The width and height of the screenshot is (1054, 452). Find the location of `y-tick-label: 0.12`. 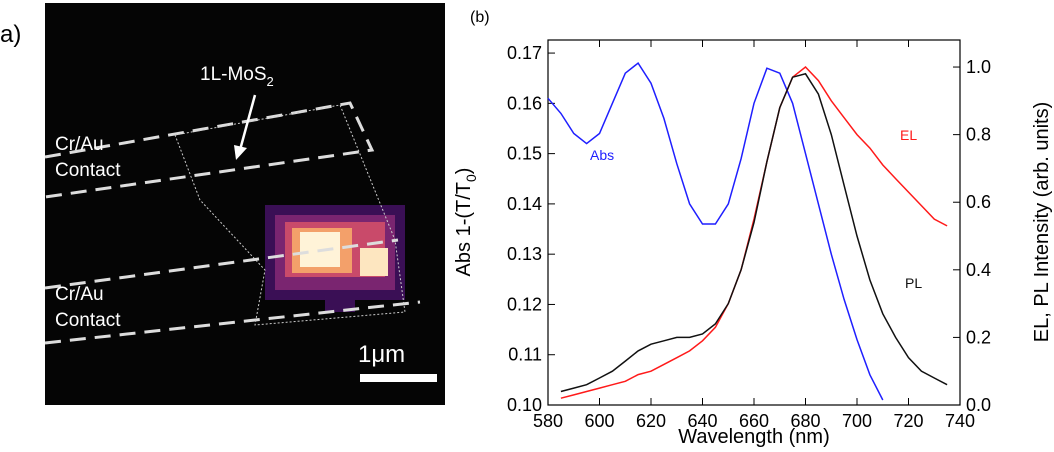

y-tick-label: 0.12 is located at coordinates (524, 304).